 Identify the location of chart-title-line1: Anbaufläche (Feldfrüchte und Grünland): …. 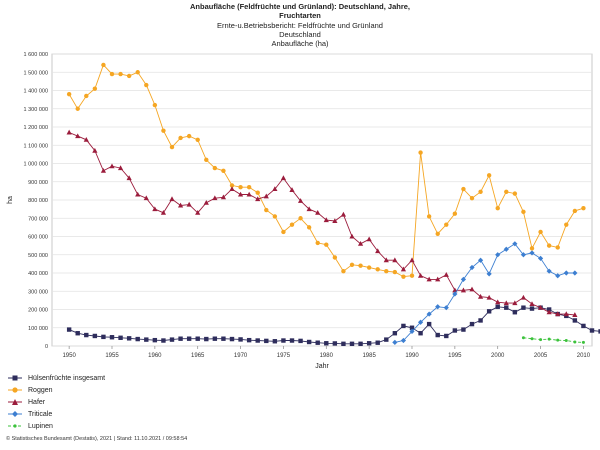
(300, 6).